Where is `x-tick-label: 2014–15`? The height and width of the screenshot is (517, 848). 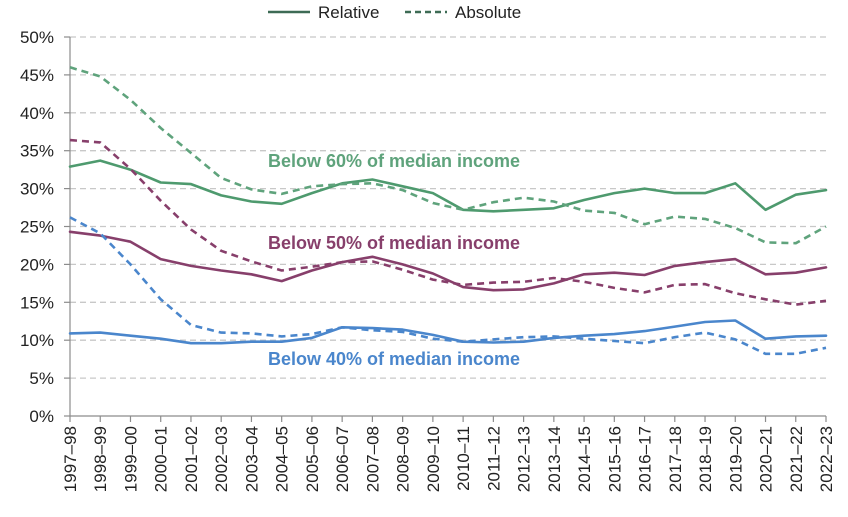
x-tick-label: 2014–15 is located at coordinates (584, 459).